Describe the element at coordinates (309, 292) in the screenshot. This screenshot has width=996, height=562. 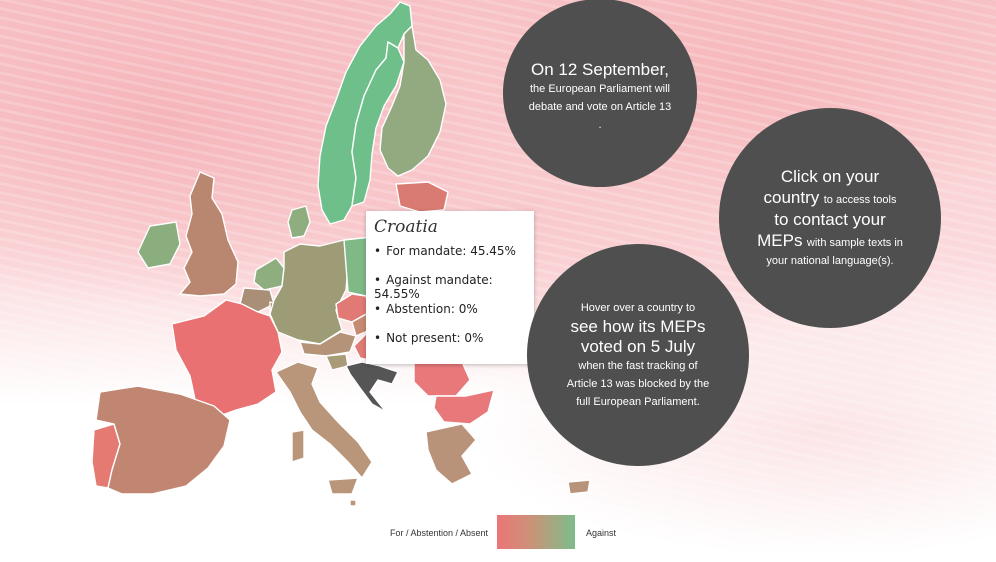
I see `country-germany` at that location.